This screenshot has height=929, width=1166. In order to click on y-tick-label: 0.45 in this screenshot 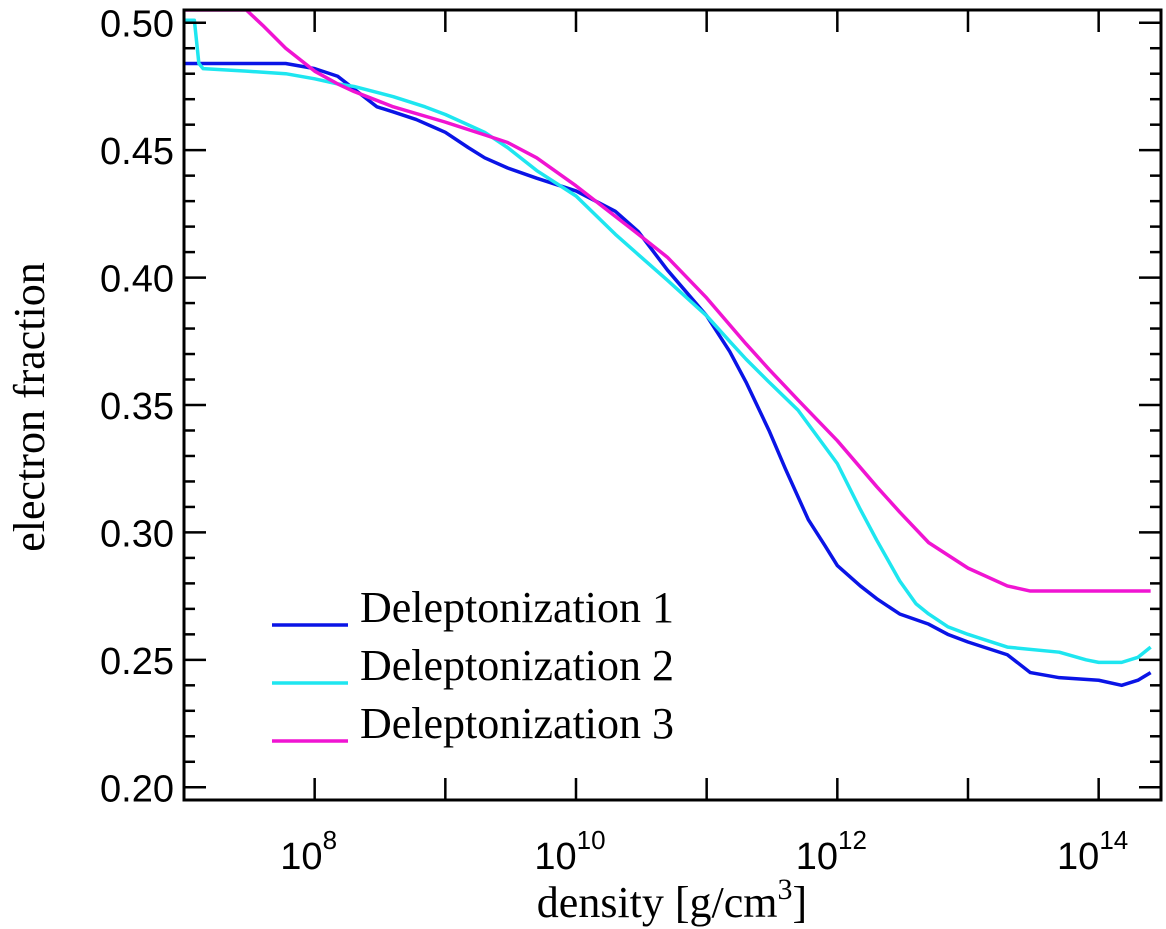, I will do `click(137, 152)`.